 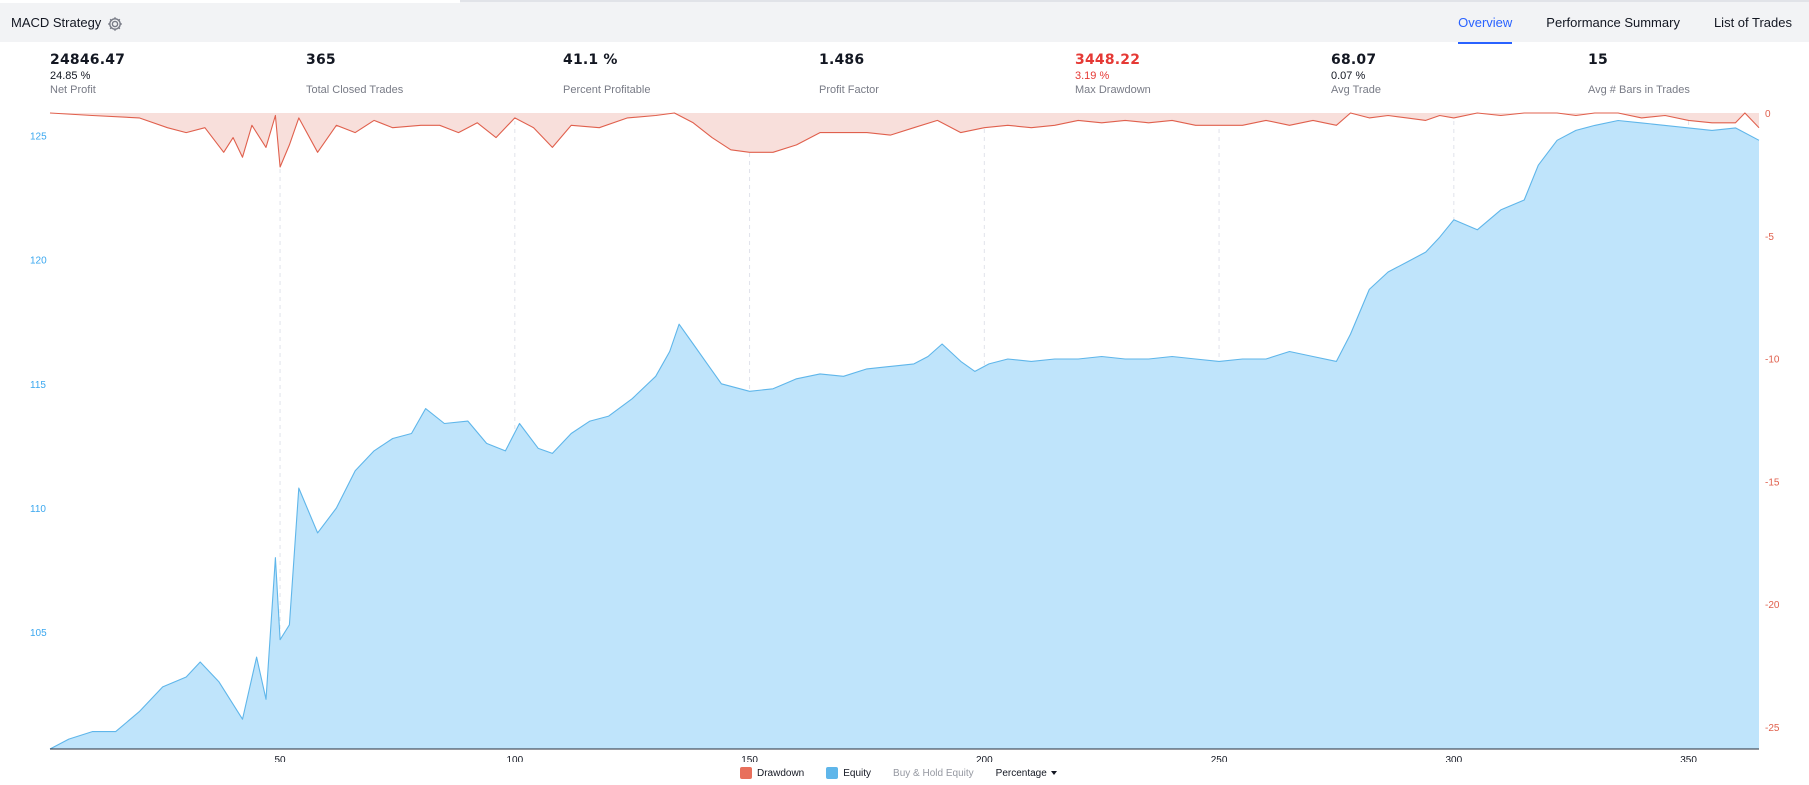 I want to click on stat-avg-bars-in-trades: 15 Avg # Bars in Trades, so click(x=1639, y=74).